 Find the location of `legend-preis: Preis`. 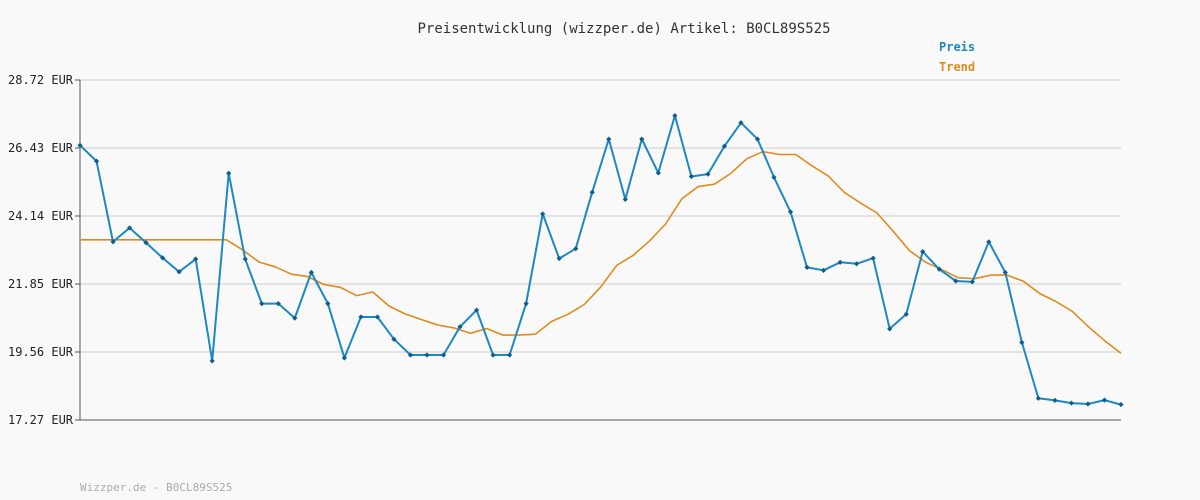

legend-preis: Preis is located at coordinates (957, 47).